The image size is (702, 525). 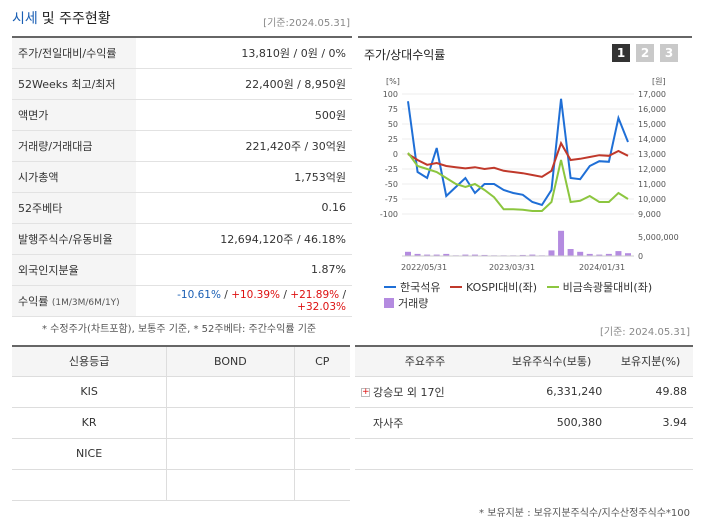 I want to click on table-row: NICE, so click(x=181, y=454).